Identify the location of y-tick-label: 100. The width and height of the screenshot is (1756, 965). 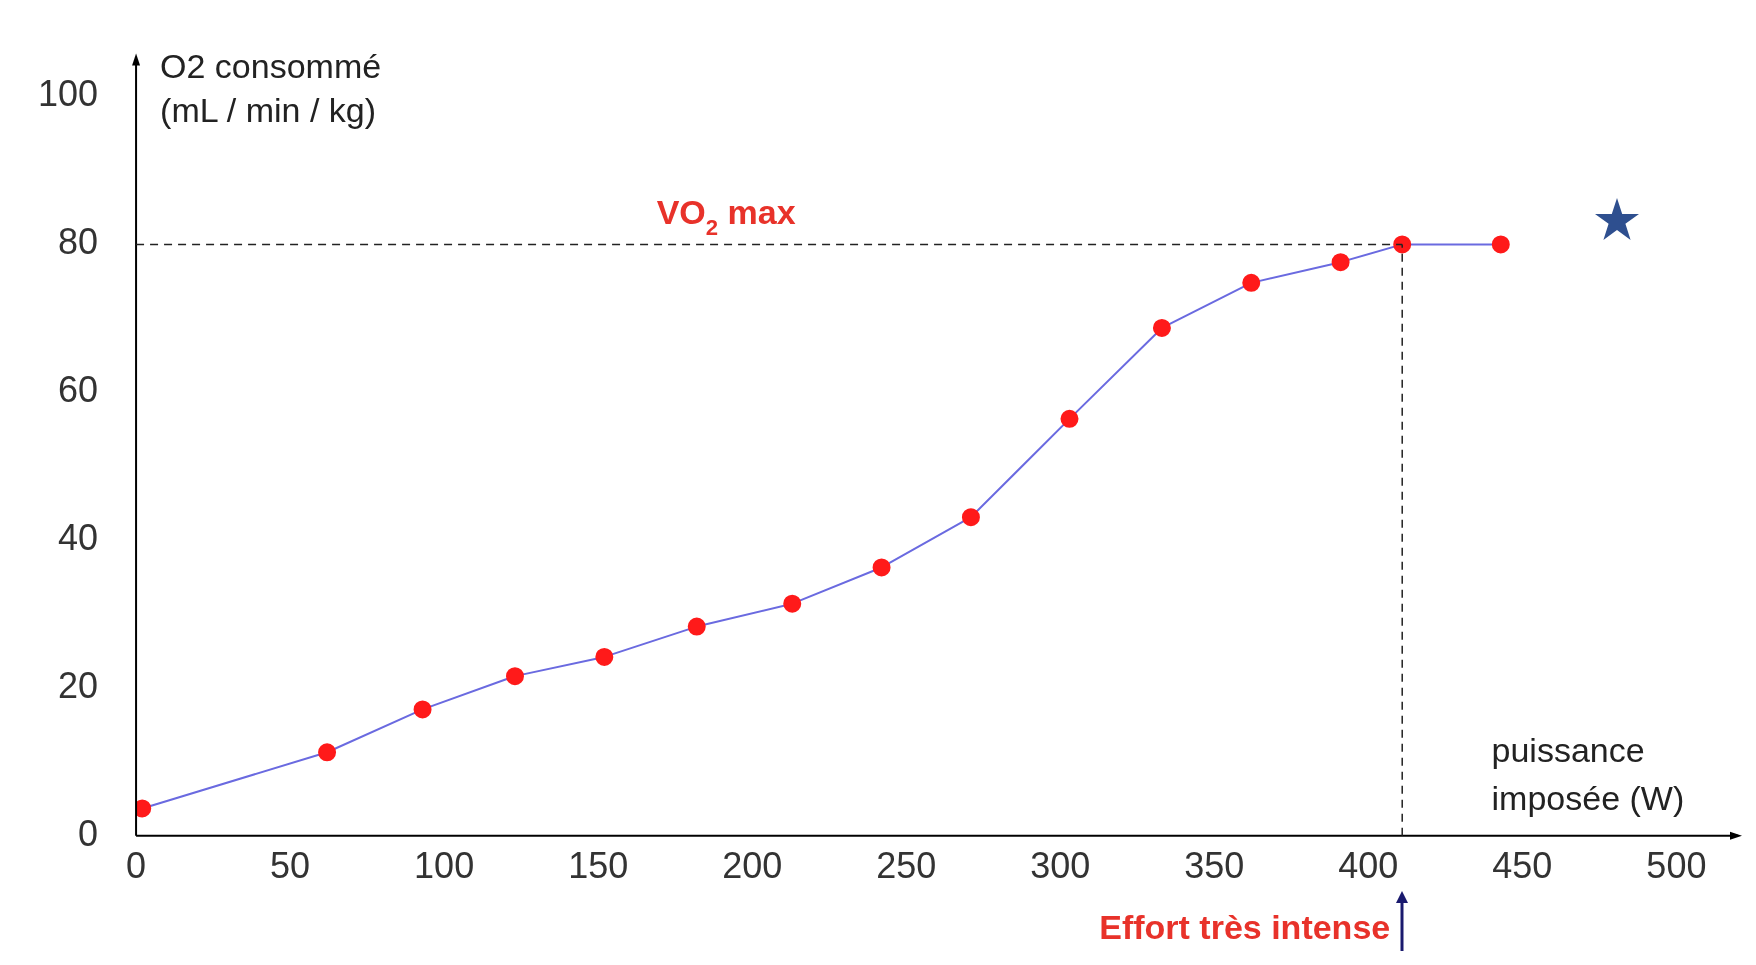
(68, 94).